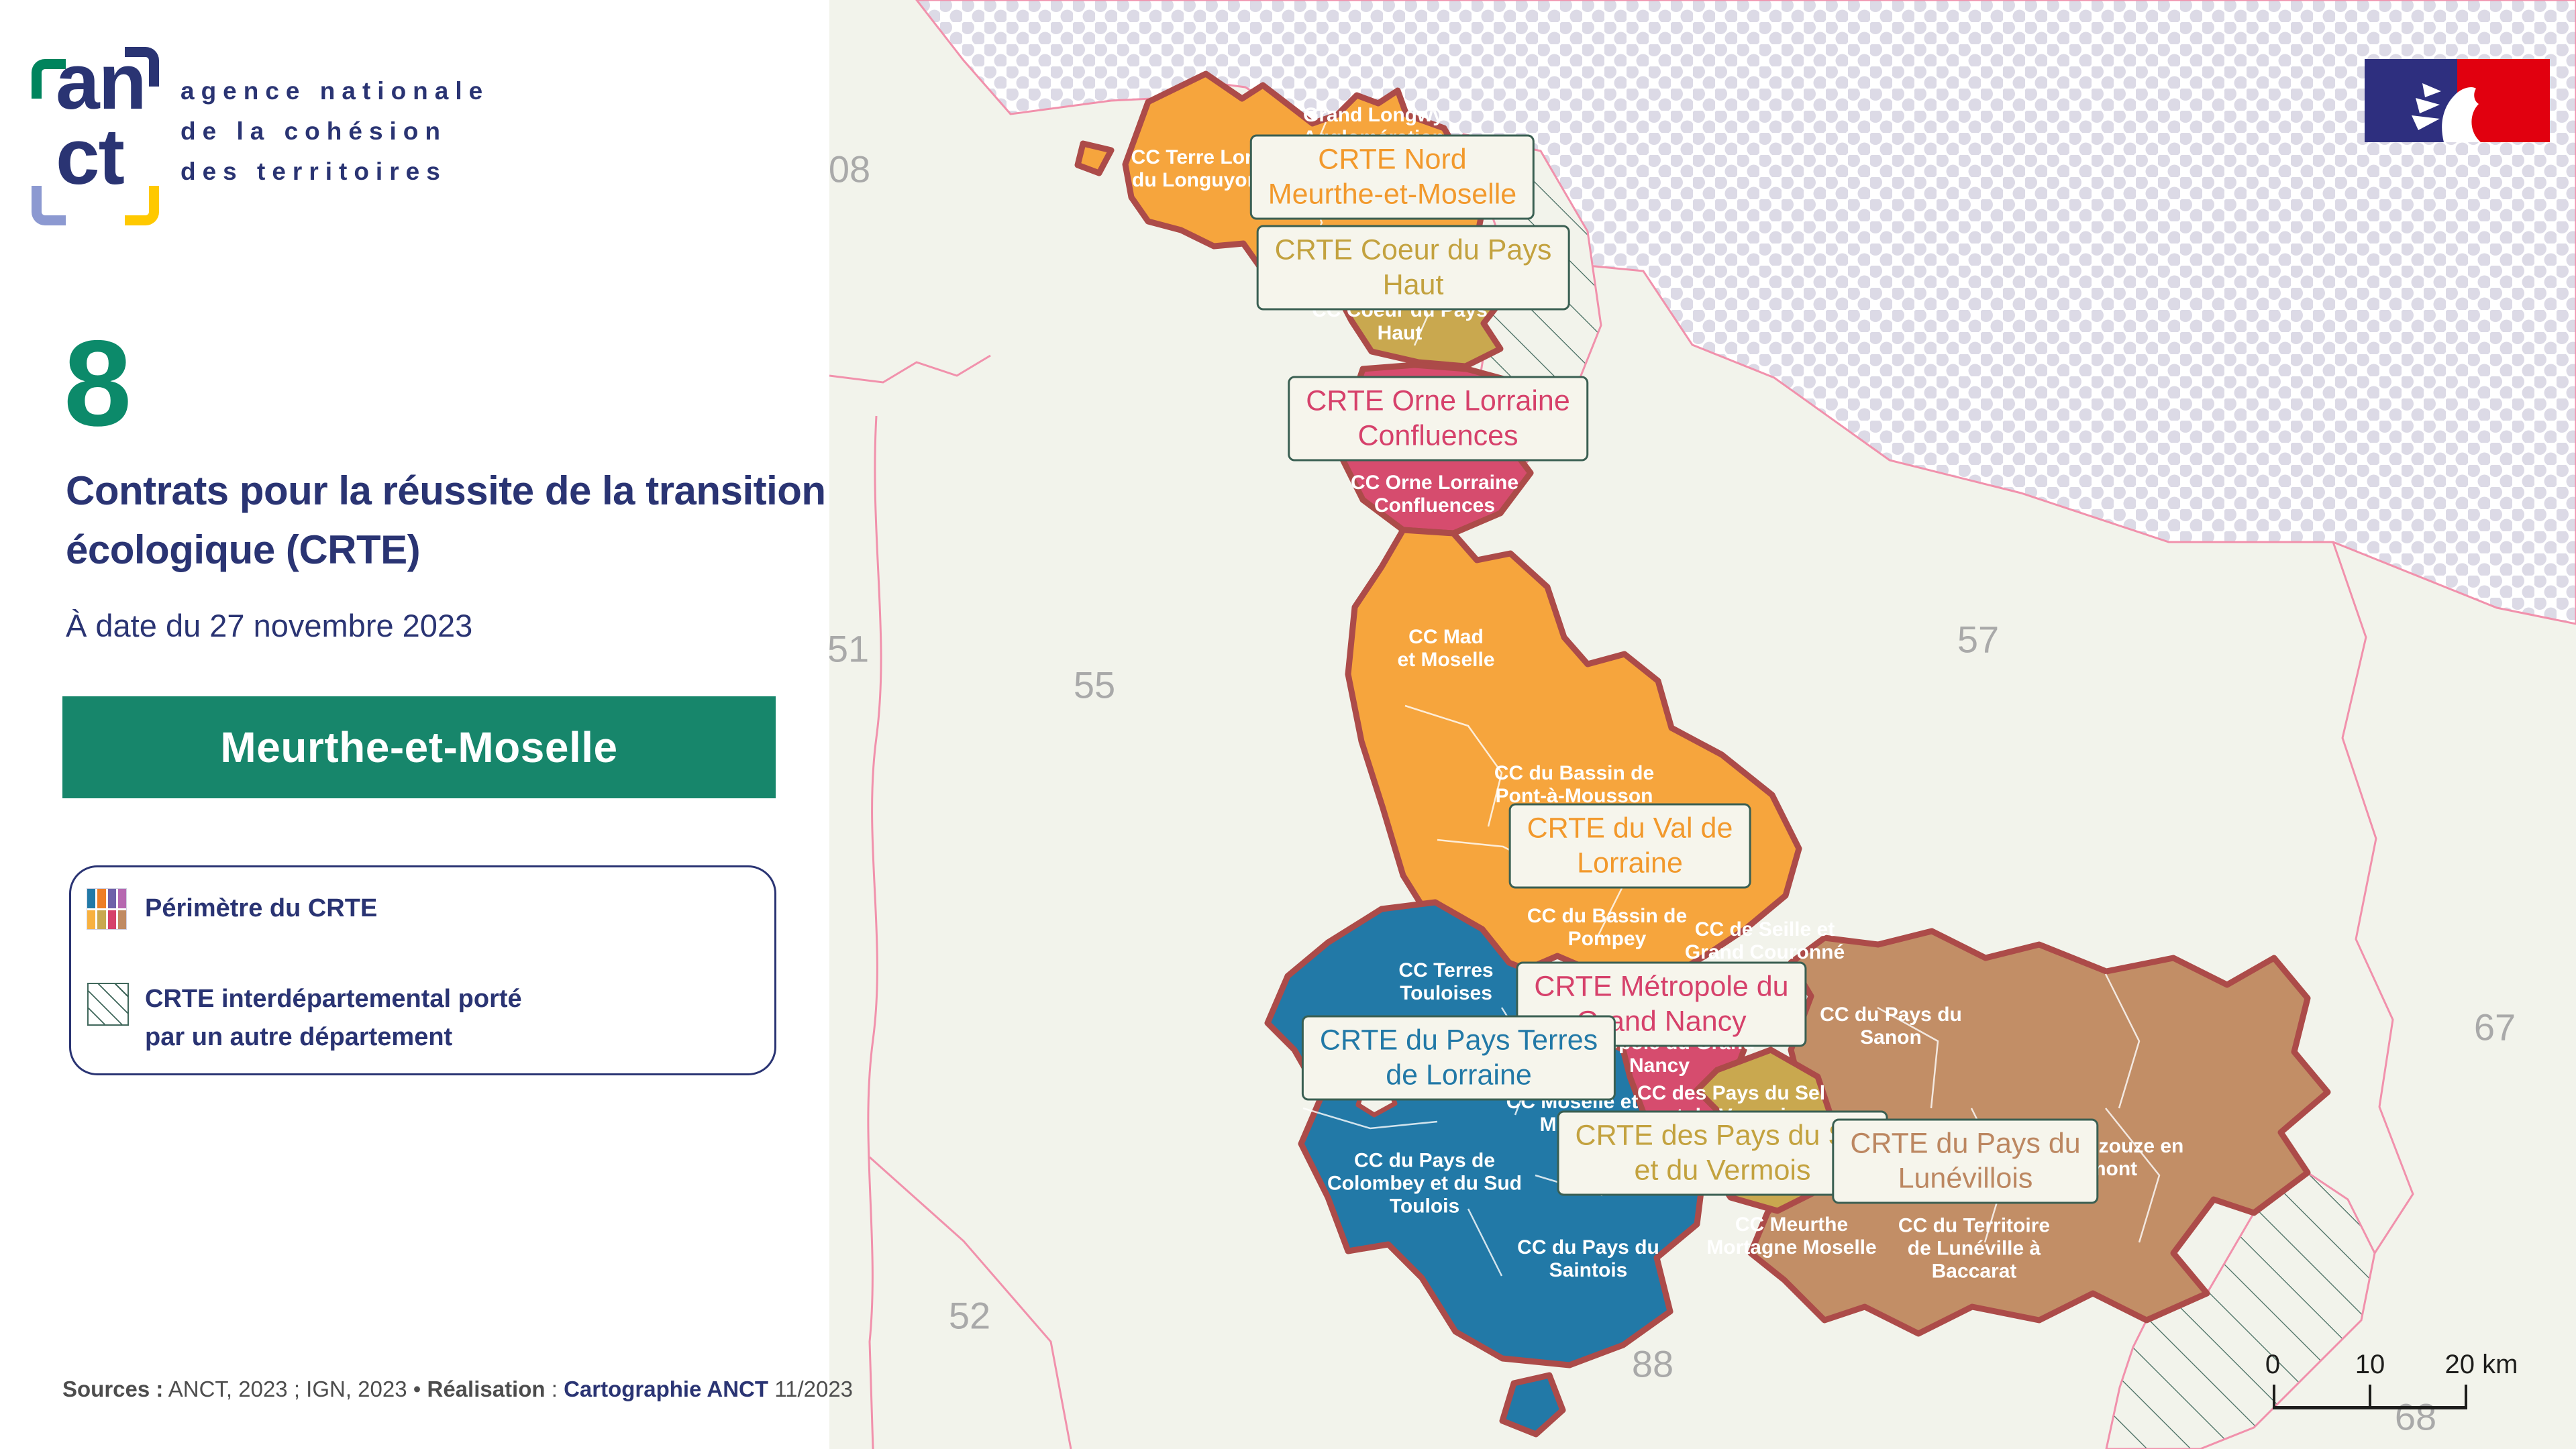 The width and height of the screenshot is (2576, 1449). I want to click on scale-label: 10, so click(2370, 1364).